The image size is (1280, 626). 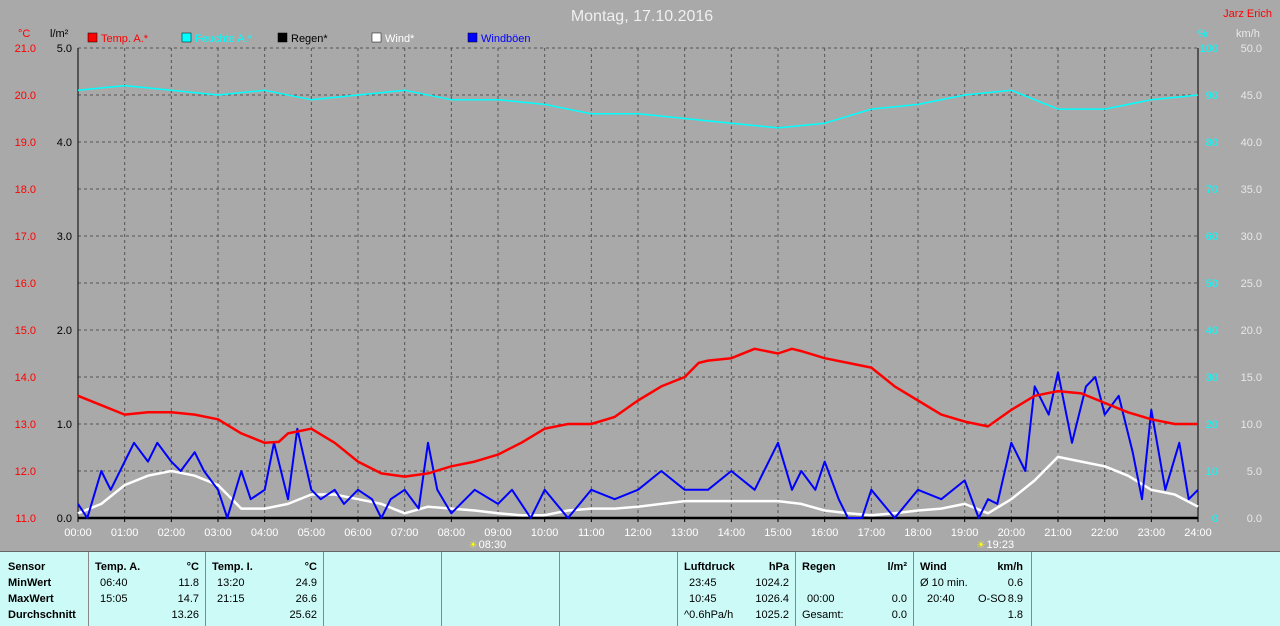 I want to click on author-label: Jarz Erich, so click(x=1247, y=14).